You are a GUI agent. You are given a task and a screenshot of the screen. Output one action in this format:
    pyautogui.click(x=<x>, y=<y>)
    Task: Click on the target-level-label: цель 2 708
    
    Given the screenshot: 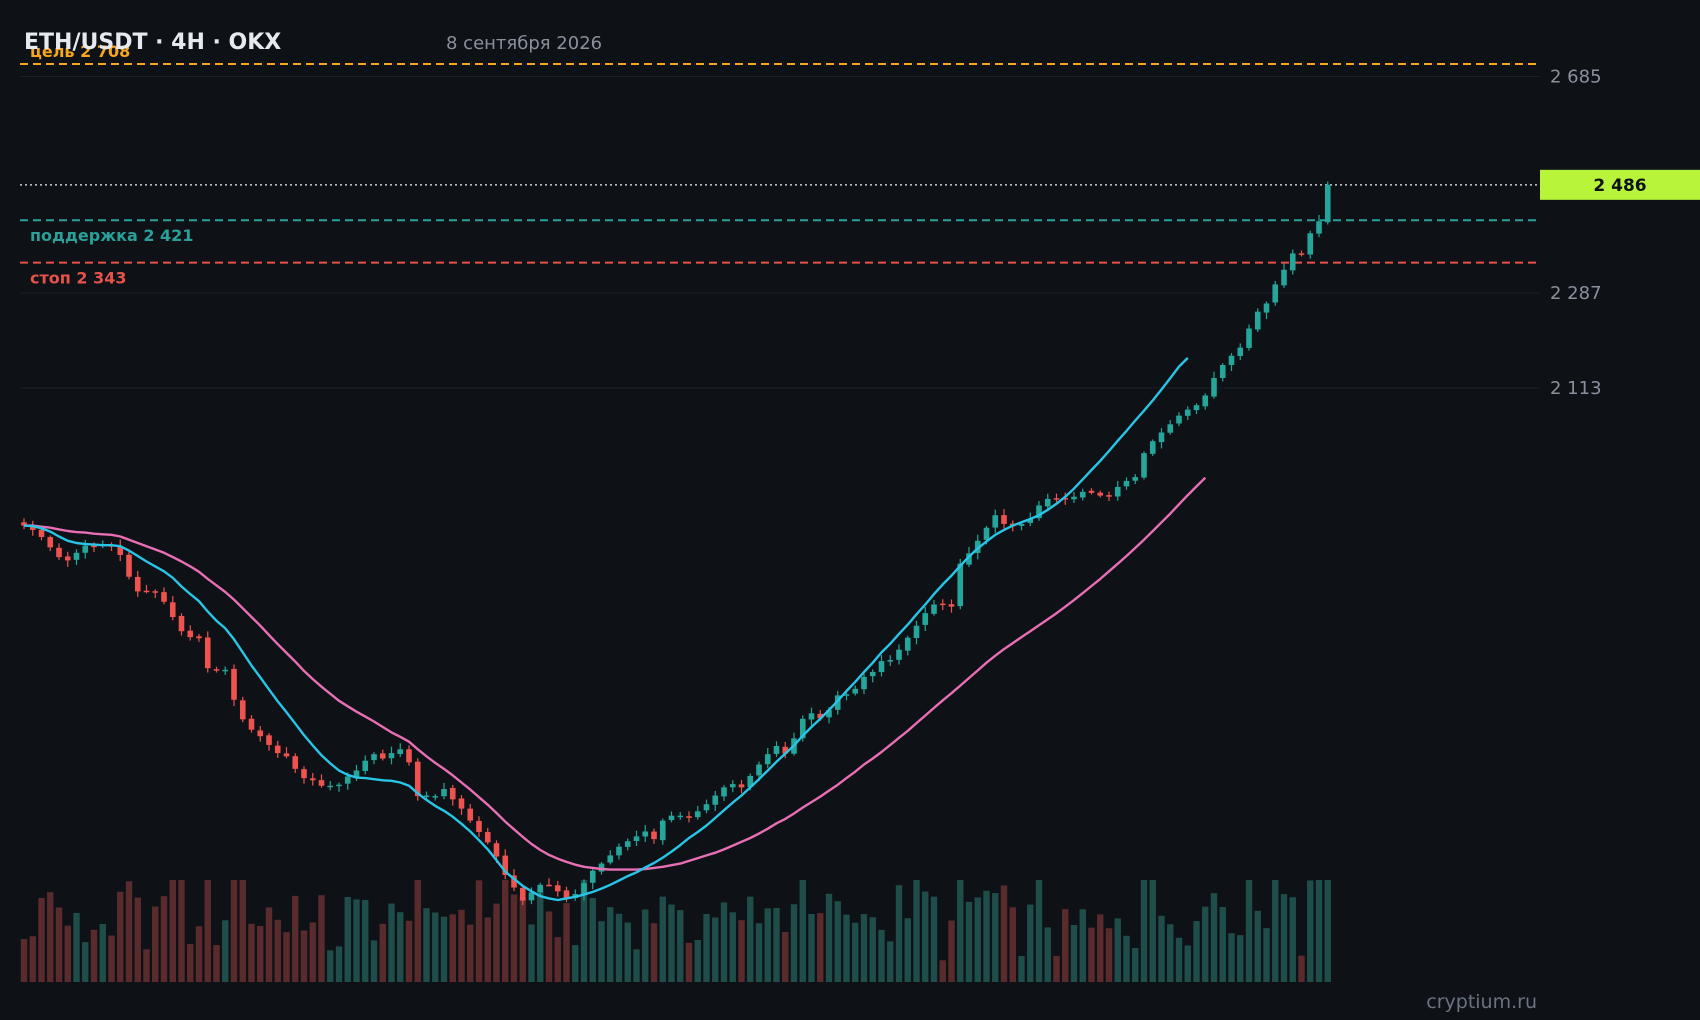 What is the action you would take?
    pyautogui.click(x=80, y=51)
    